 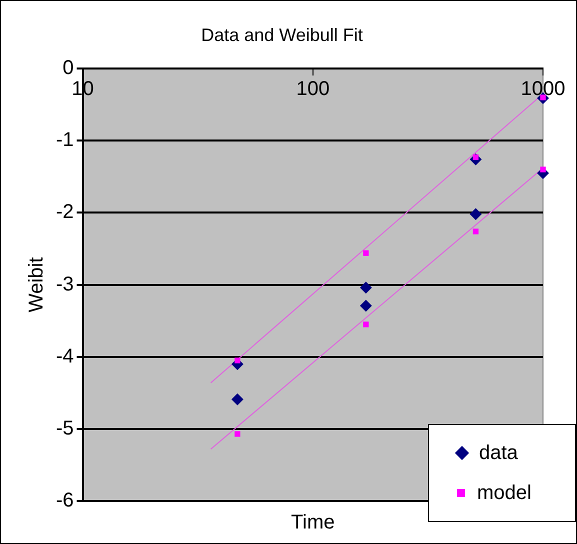 I want to click on x-tick-label: 1000, so click(x=543, y=89).